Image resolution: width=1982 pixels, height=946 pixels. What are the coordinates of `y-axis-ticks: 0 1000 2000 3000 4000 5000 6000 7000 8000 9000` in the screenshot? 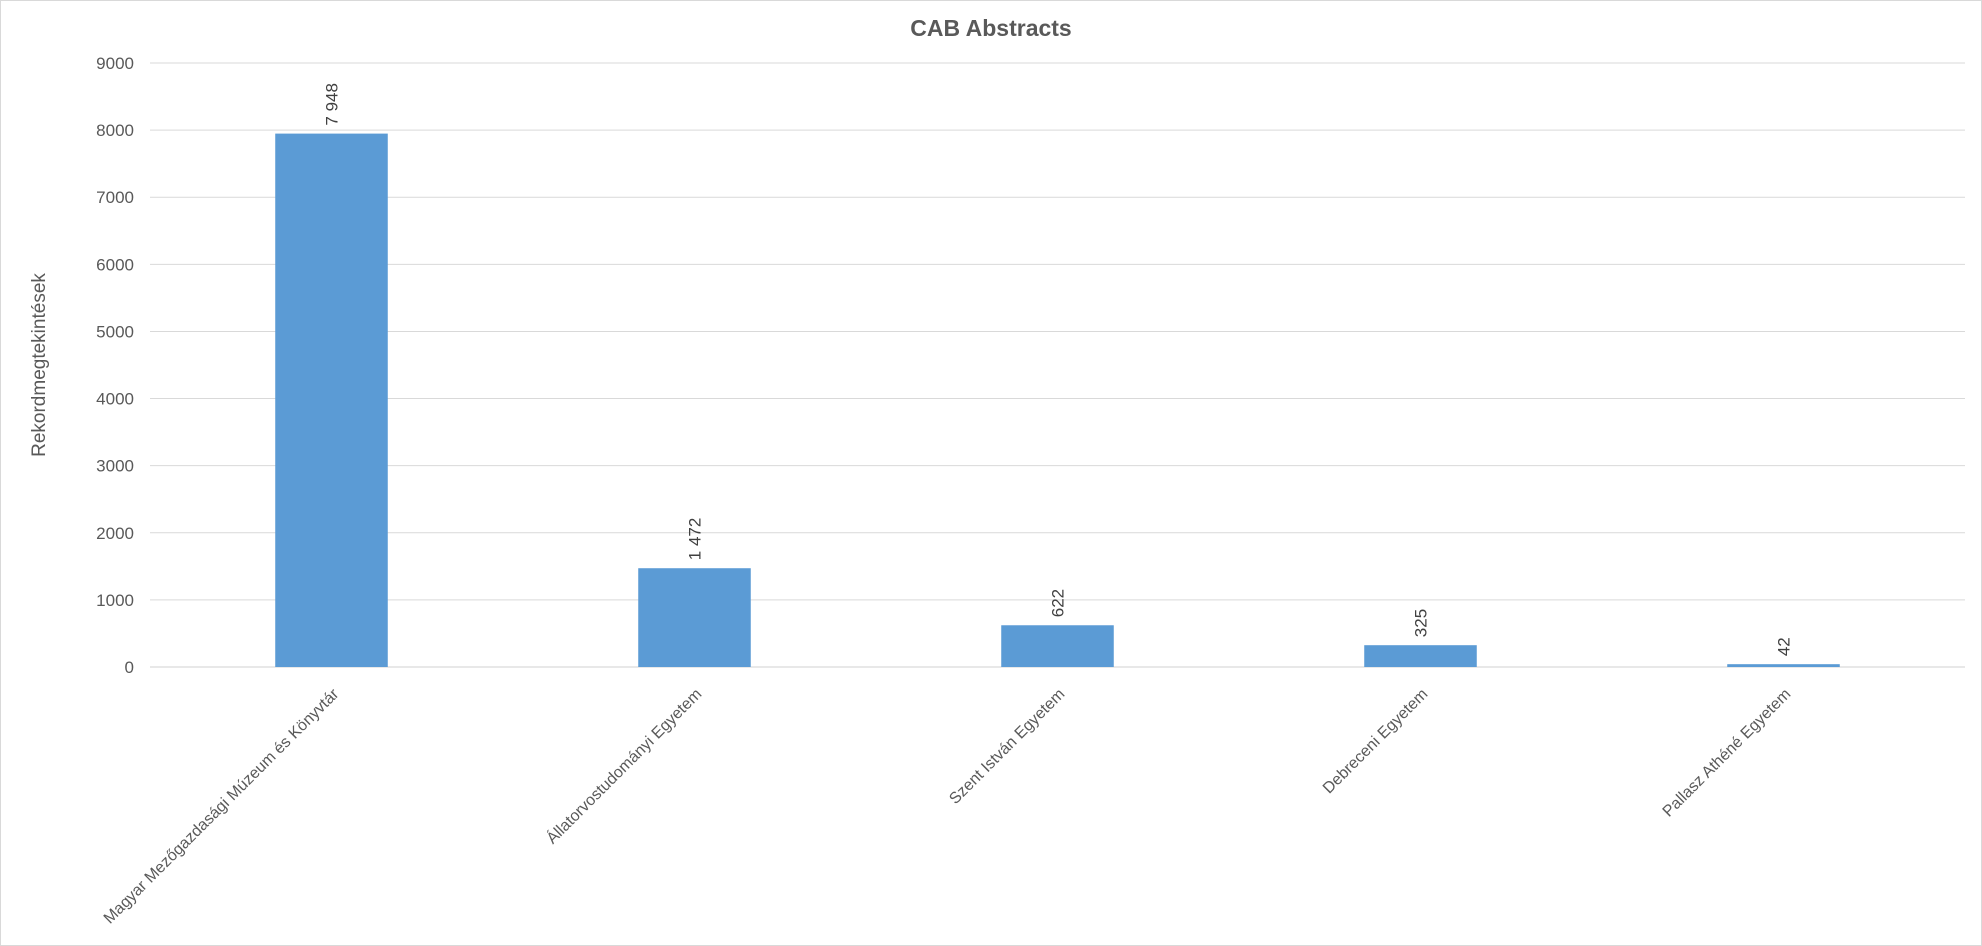 It's located at (115, 365).